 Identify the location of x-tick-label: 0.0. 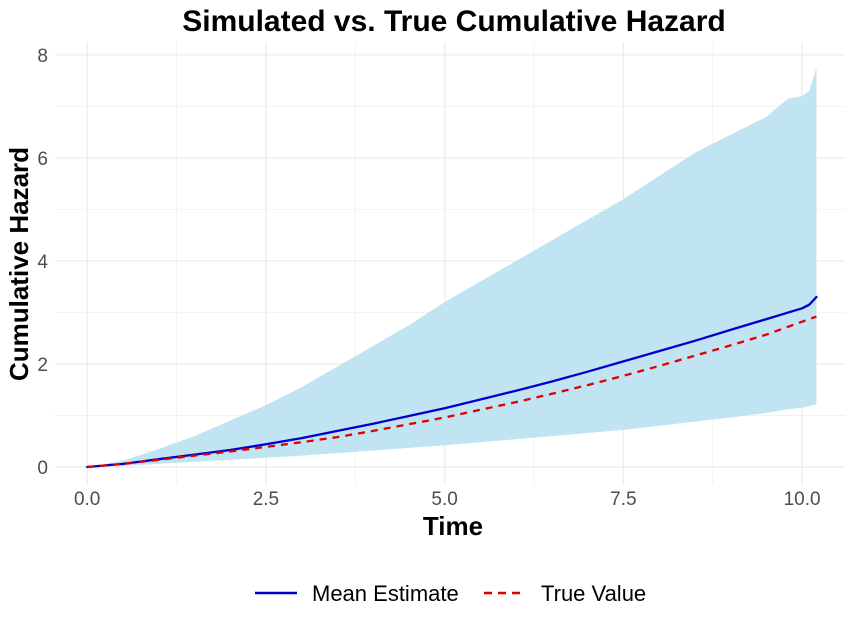
(87, 499).